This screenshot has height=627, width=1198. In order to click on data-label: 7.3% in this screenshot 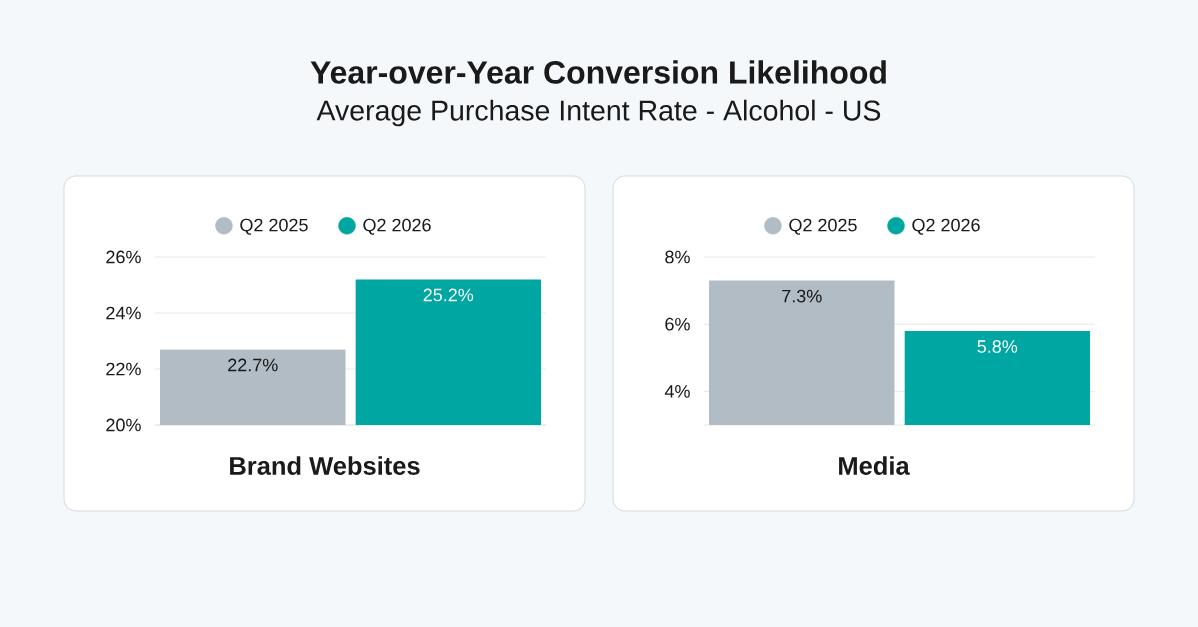, I will do `click(802, 296)`.